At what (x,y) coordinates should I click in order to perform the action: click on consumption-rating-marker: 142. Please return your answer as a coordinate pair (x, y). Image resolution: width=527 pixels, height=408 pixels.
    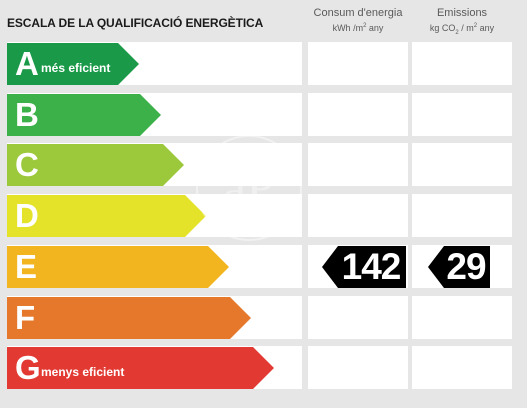
    Looking at the image, I should click on (364, 267).